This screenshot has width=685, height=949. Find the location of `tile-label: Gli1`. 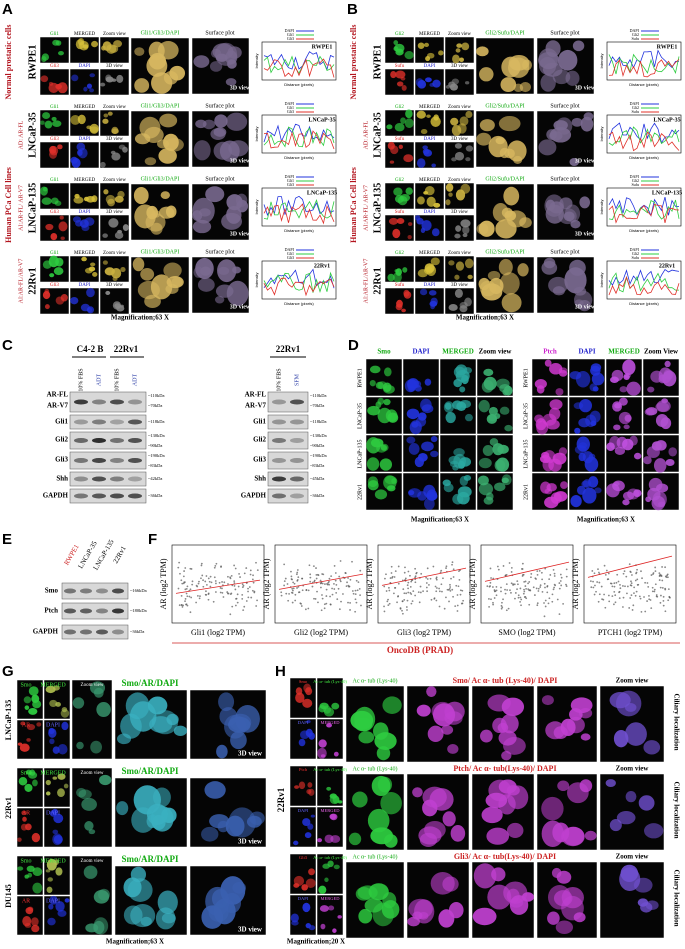

tile-label: Gli1 is located at coordinates (54, 180).